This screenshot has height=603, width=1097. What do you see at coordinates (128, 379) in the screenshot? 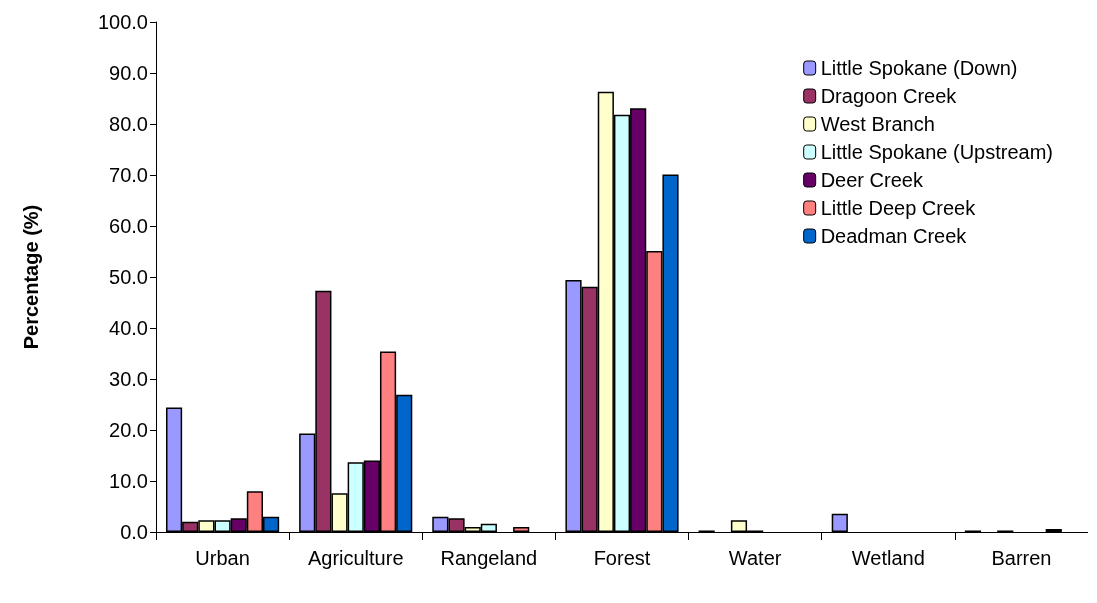
I see `y-tick-label: 30.0` at bounding box center [128, 379].